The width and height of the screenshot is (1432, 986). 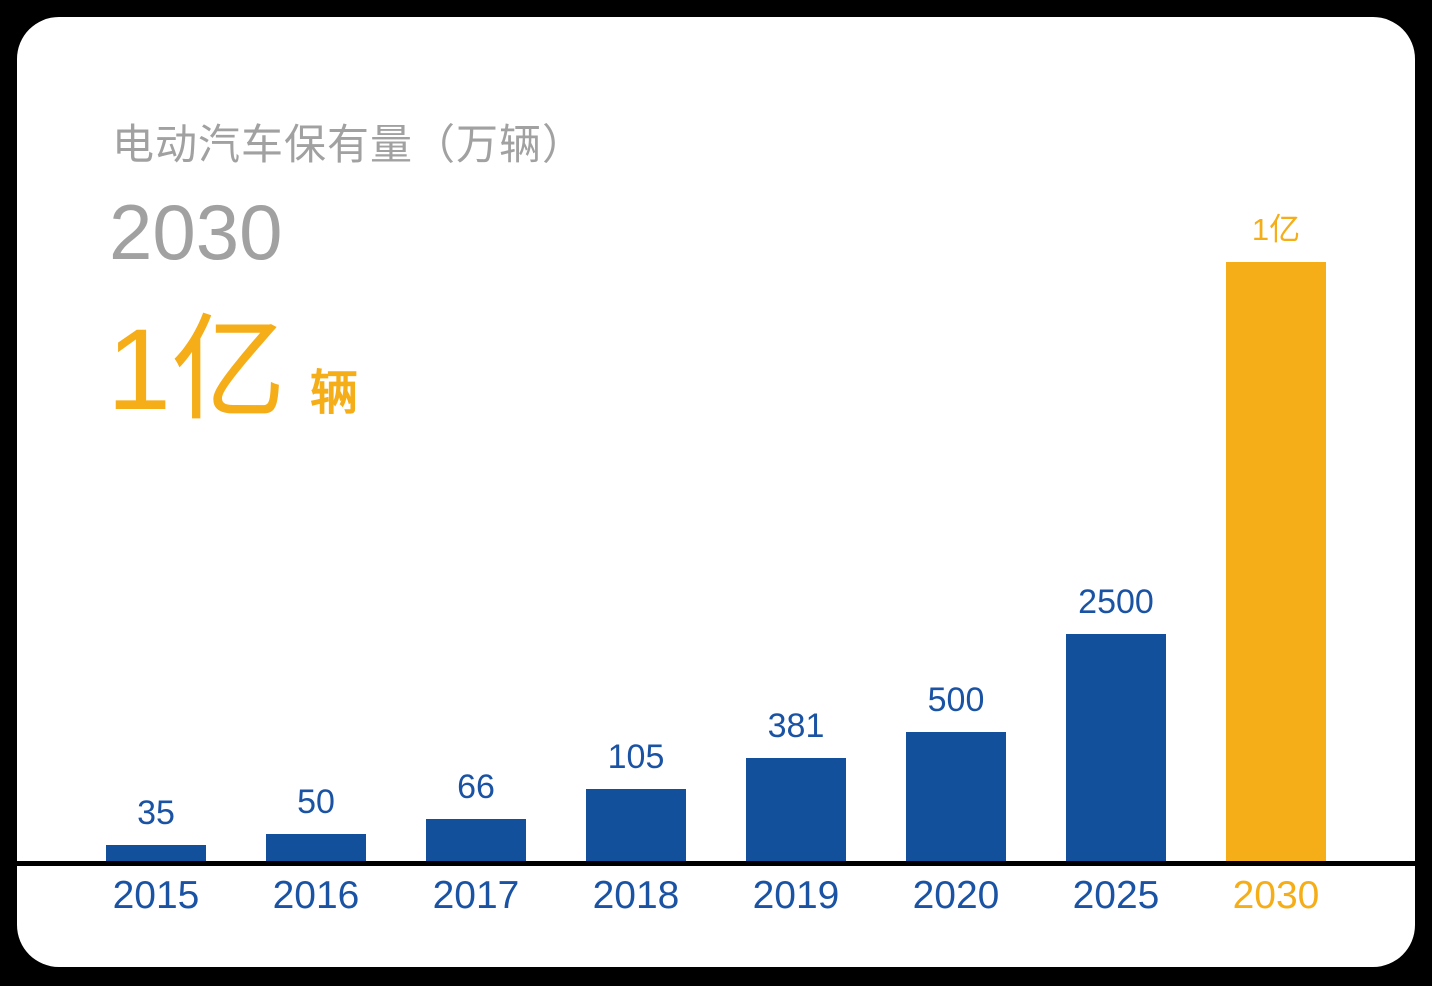 What do you see at coordinates (196, 370) in the screenshot?
I see `headline-value-number: 1亿` at bounding box center [196, 370].